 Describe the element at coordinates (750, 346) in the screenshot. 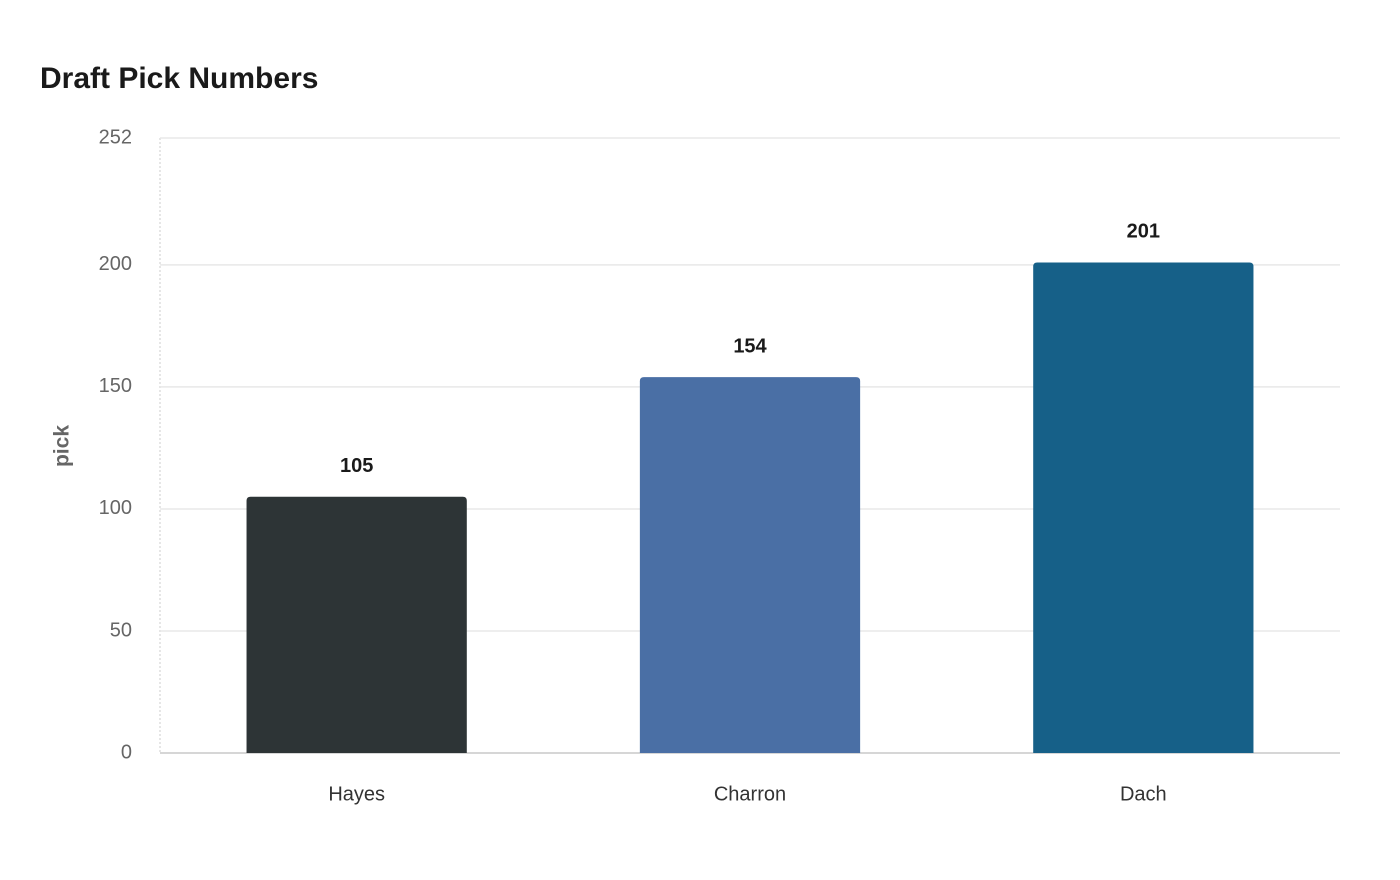

I see `data-label: 154` at that location.